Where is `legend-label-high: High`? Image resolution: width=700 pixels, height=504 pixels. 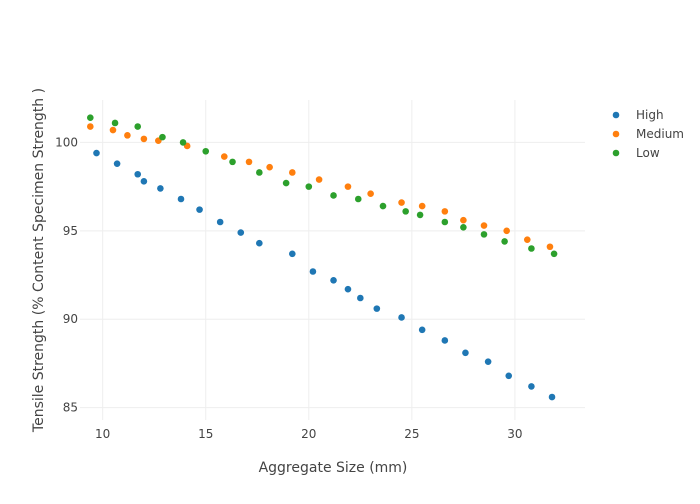 legend-label-high: High is located at coordinates (650, 115).